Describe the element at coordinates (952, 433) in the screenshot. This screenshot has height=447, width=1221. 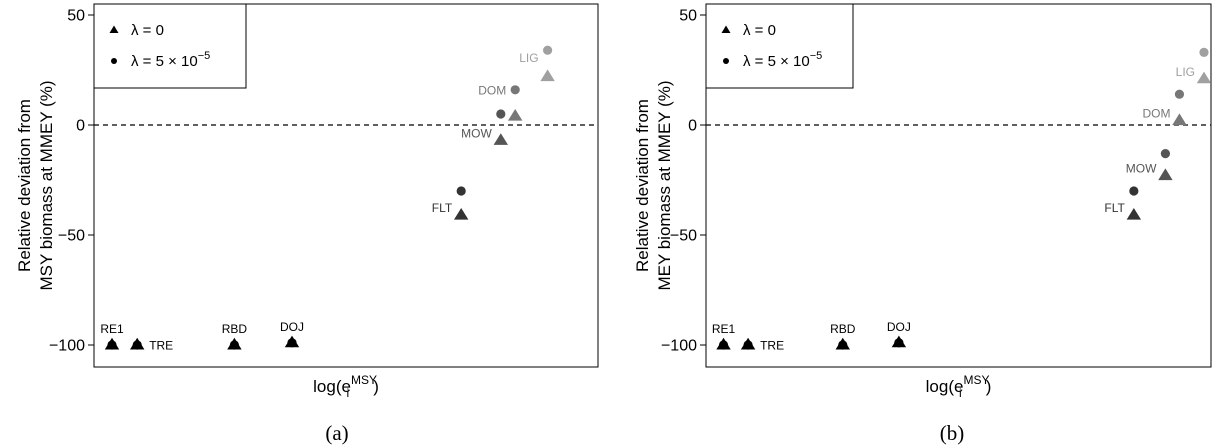
I see `panel-caption: (b)` at that location.